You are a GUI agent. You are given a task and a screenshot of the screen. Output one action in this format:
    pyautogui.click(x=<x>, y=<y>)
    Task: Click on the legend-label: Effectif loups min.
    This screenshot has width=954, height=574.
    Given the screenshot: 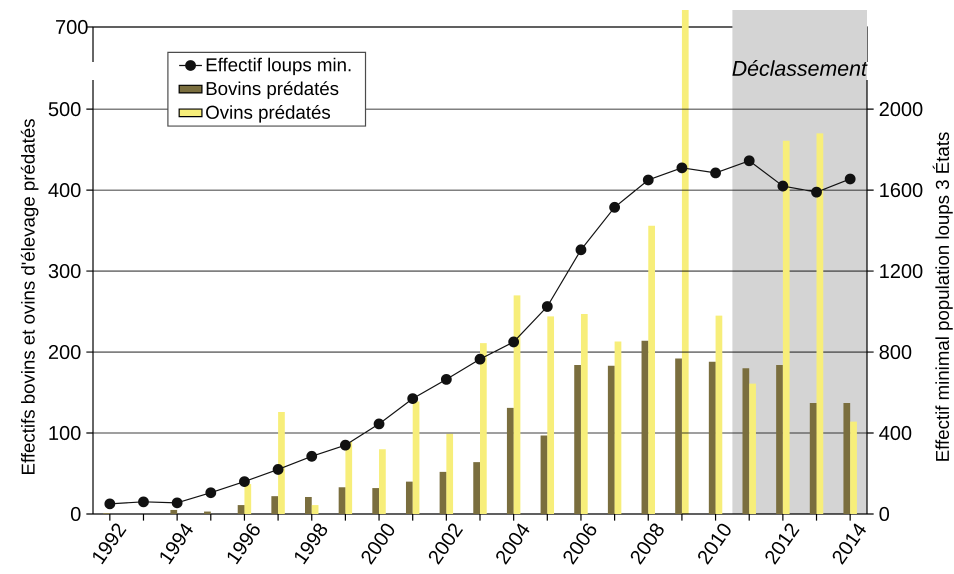 What is the action you would take?
    pyautogui.click(x=278, y=67)
    